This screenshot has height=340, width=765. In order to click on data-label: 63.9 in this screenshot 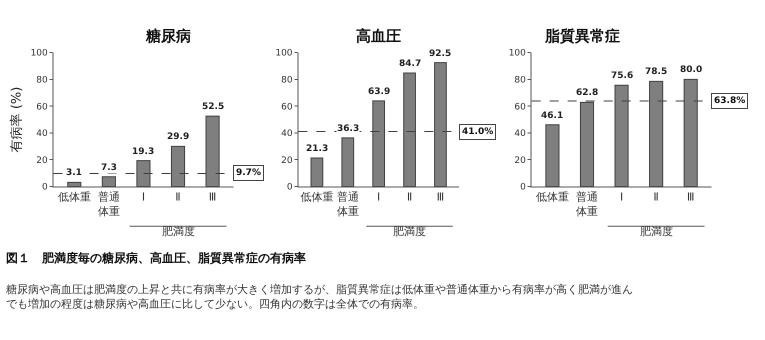, I will do `click(379, 92)`.